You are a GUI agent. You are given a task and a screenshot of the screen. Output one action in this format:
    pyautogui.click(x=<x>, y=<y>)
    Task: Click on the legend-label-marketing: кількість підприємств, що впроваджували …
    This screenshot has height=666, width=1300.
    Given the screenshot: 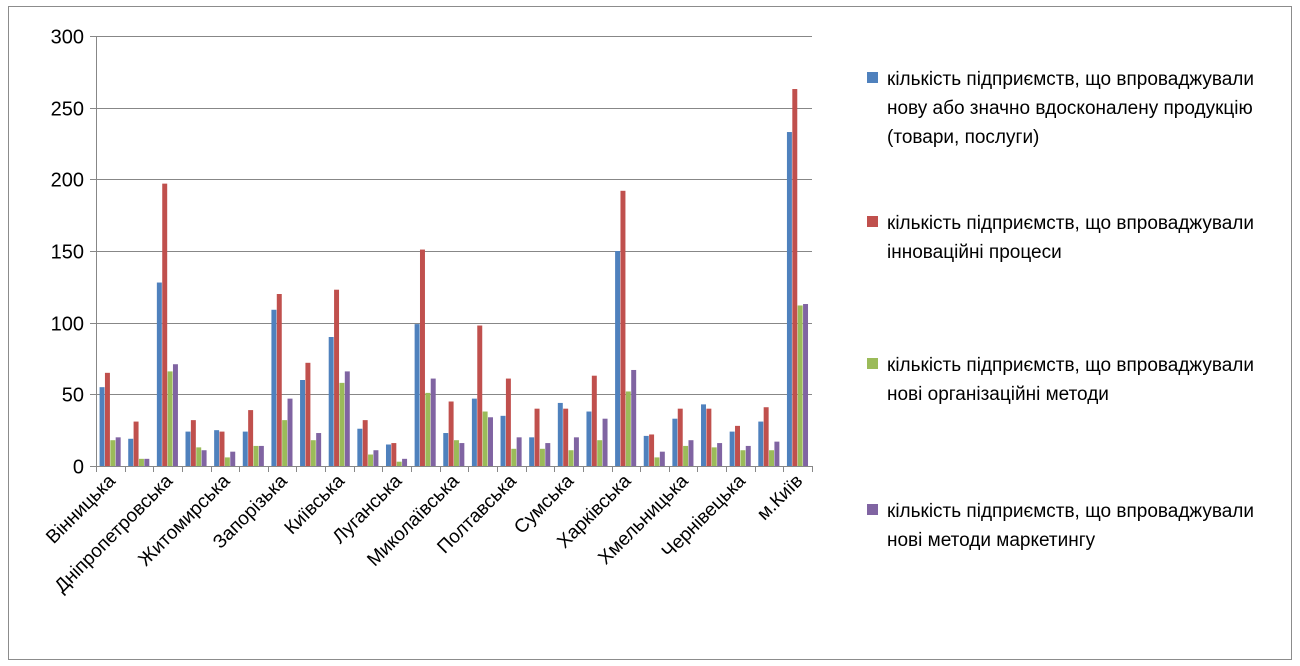 What is the action you would take?
    pyautogui.click(x=1070, y=526)
    